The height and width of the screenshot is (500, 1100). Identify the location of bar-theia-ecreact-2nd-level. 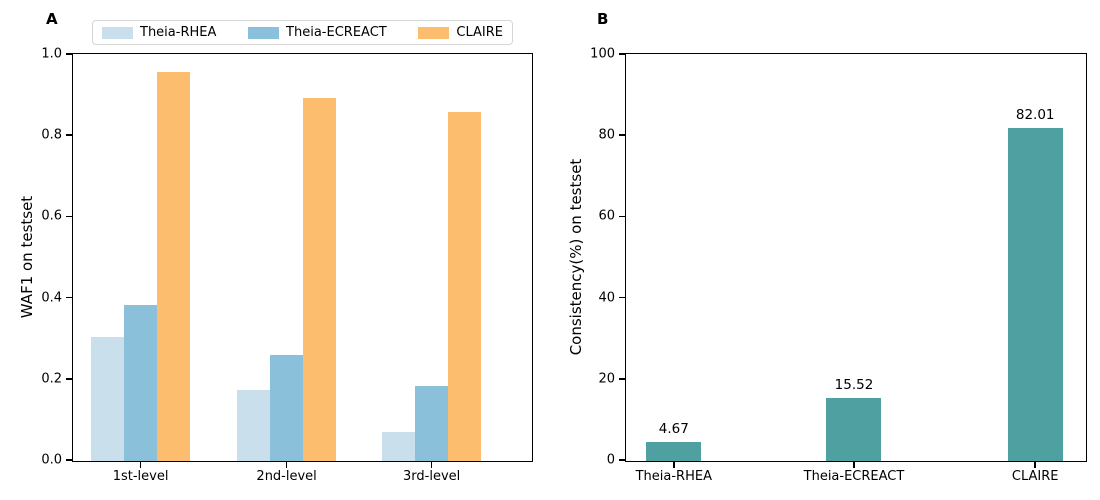
(287, 408).